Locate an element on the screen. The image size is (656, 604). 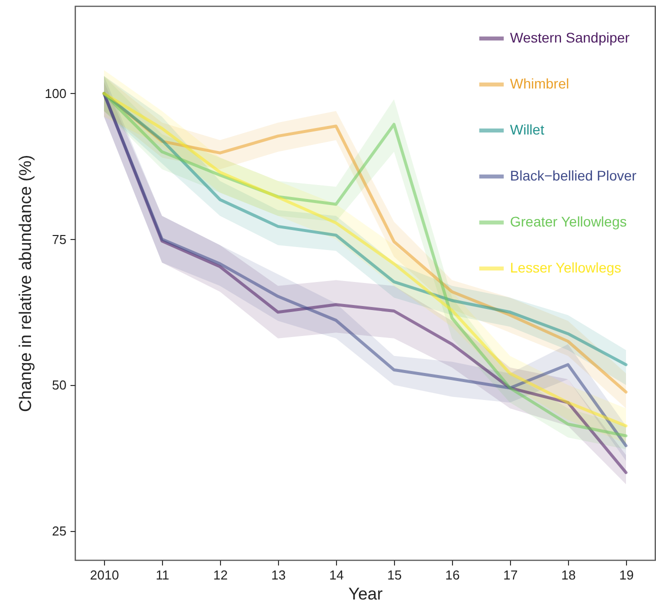
x-tick-label: 11 is located at coordinates (163, 575).